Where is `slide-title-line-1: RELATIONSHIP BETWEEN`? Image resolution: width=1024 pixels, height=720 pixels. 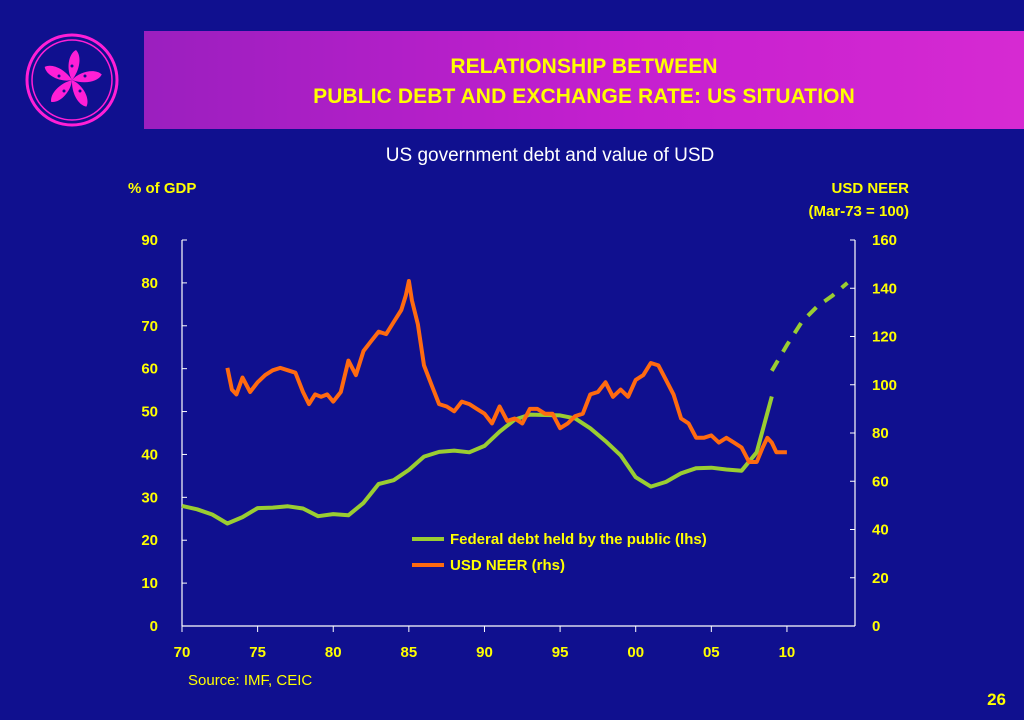
slide-title-line-1: RELATIONSHIP BETWEEN is located at coordinates (584, 66).